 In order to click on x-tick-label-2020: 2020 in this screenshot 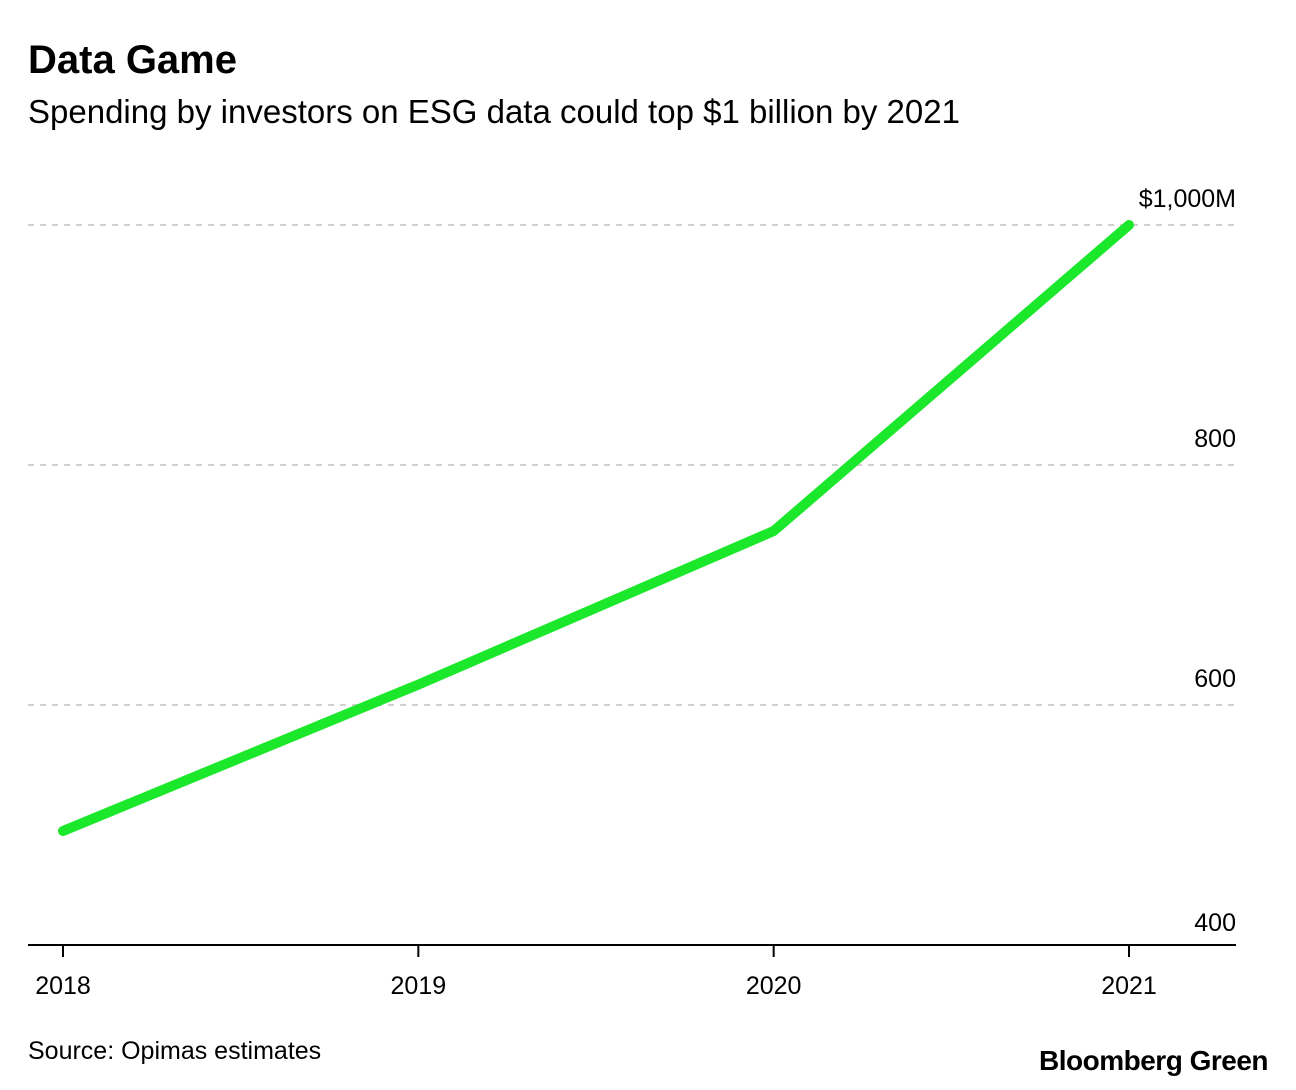, I will do `click(774, 986)`.